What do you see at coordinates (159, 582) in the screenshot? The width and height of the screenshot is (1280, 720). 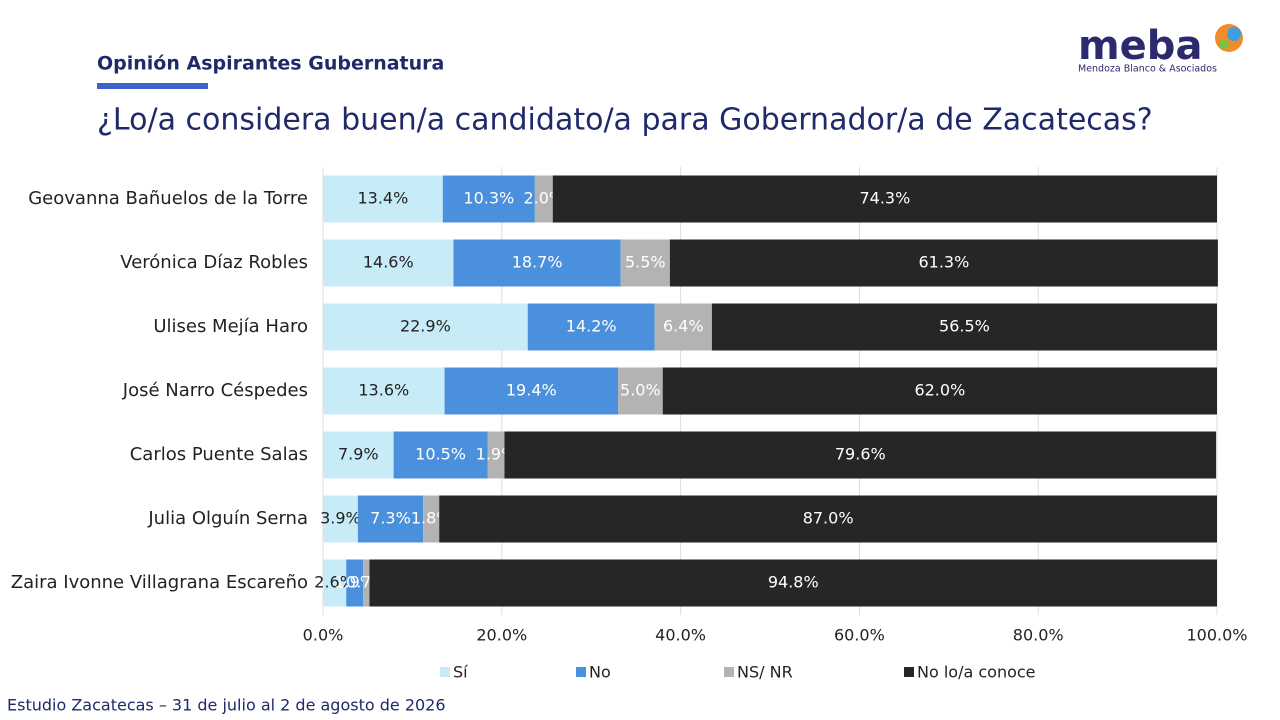 I see `y-tick-label: Zaira Ivonne Villagrana Escareño` at bounding box center [159, 582].